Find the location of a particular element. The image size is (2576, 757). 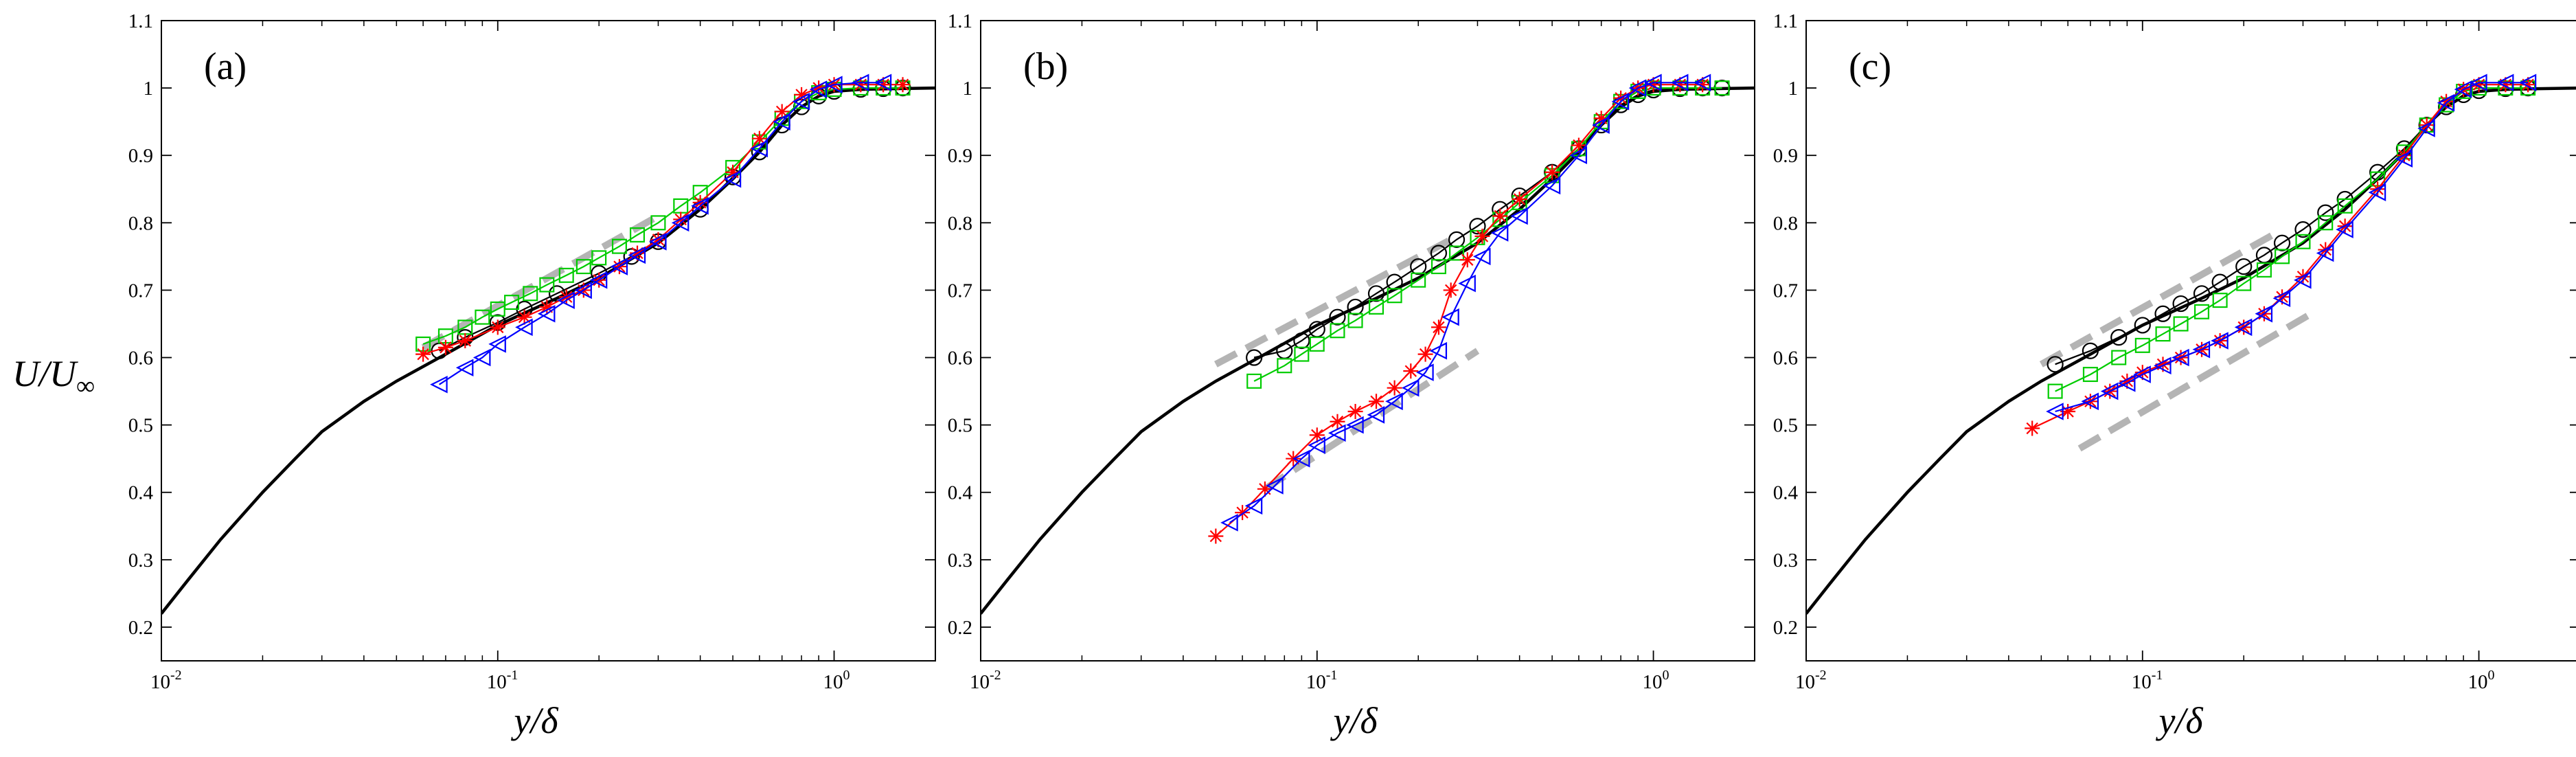

y-tick-label: 0.3 is located at coordinates (140, 561).